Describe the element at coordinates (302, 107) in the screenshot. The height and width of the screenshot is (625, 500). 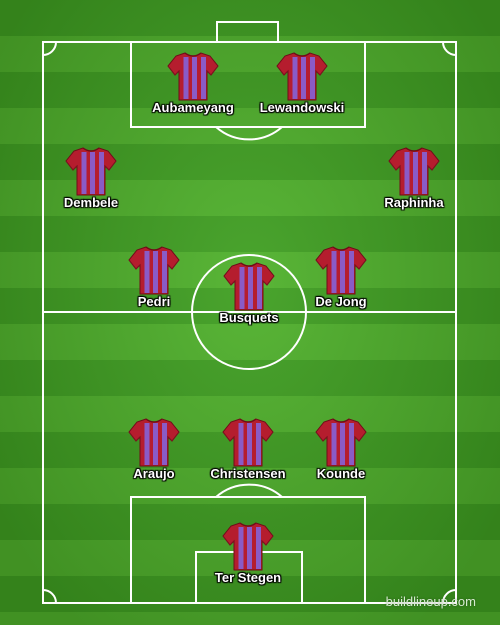
I see `player-name: Lewandowski` at that location.